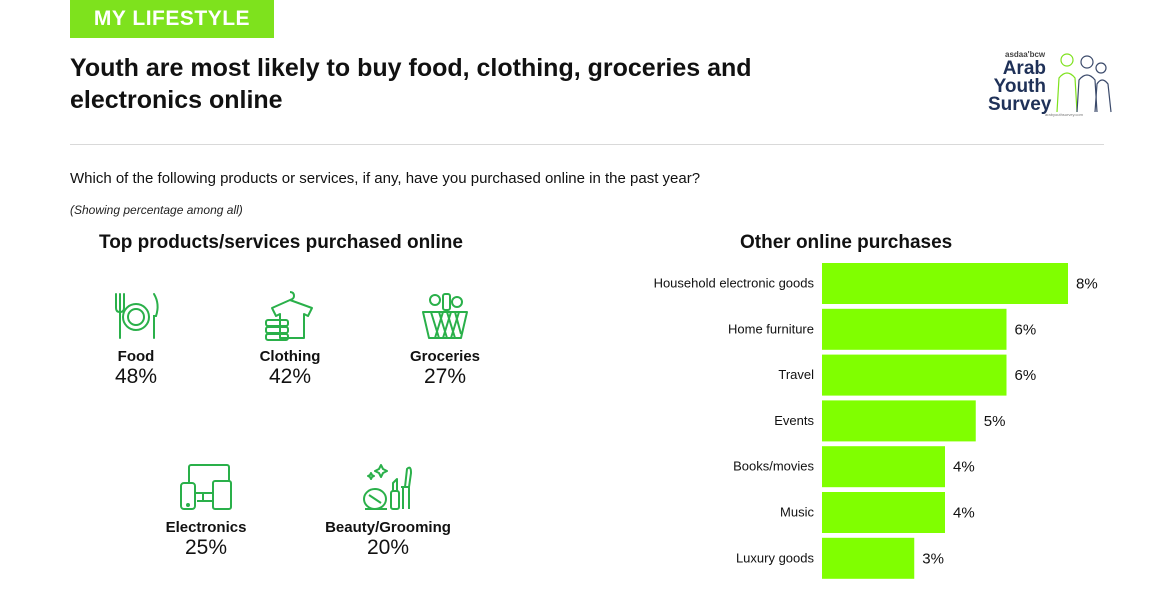  I want to click on top-product-electronics: Electronics 25%, so click(206, 510).